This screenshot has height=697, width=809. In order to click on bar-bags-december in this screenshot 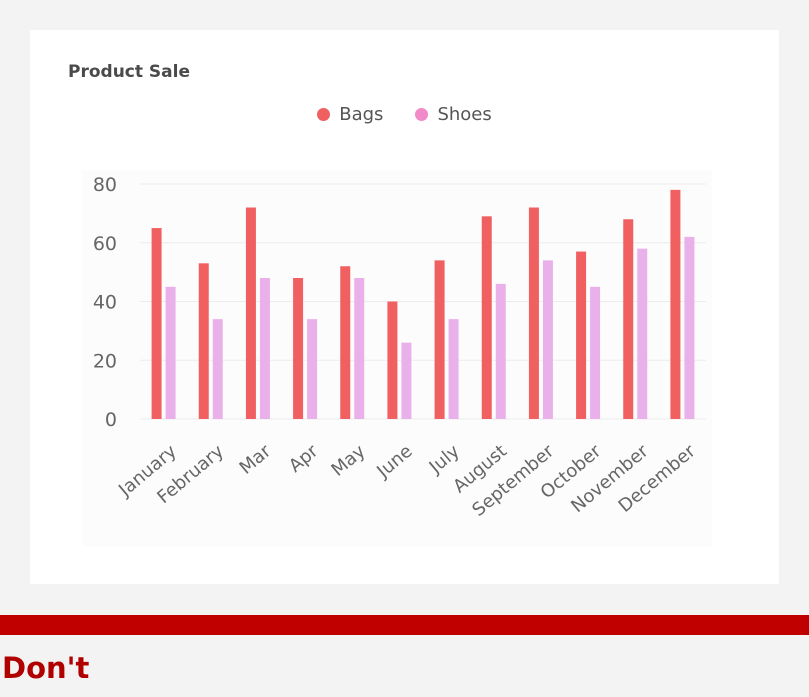, I will do `click(675, 304)`.